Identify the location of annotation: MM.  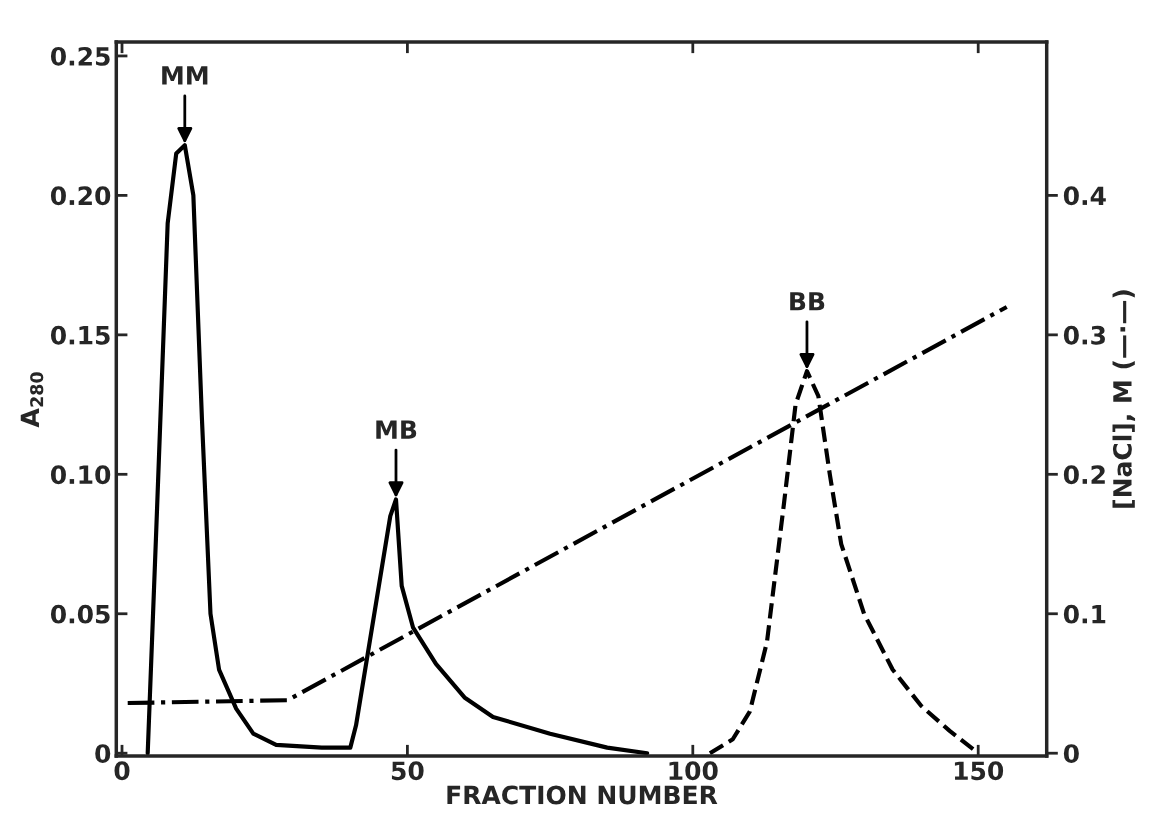
(185, 75).